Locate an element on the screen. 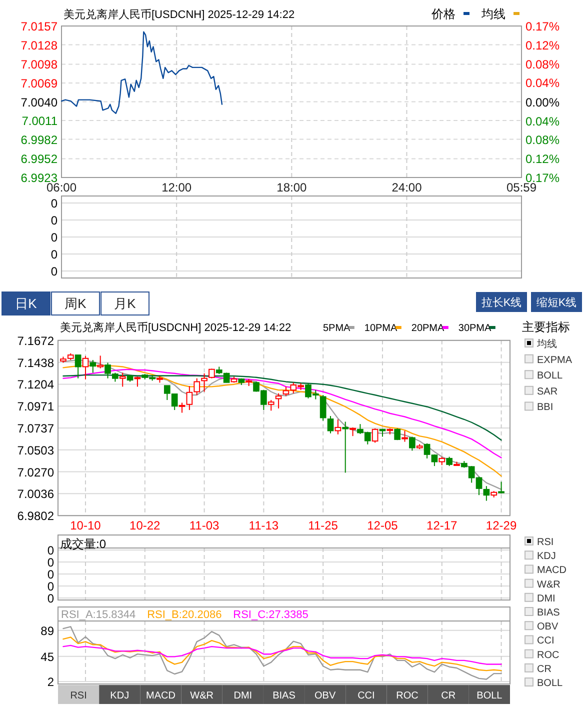  y-tick-label: 7.0971 is located at coordinates (35, 407).